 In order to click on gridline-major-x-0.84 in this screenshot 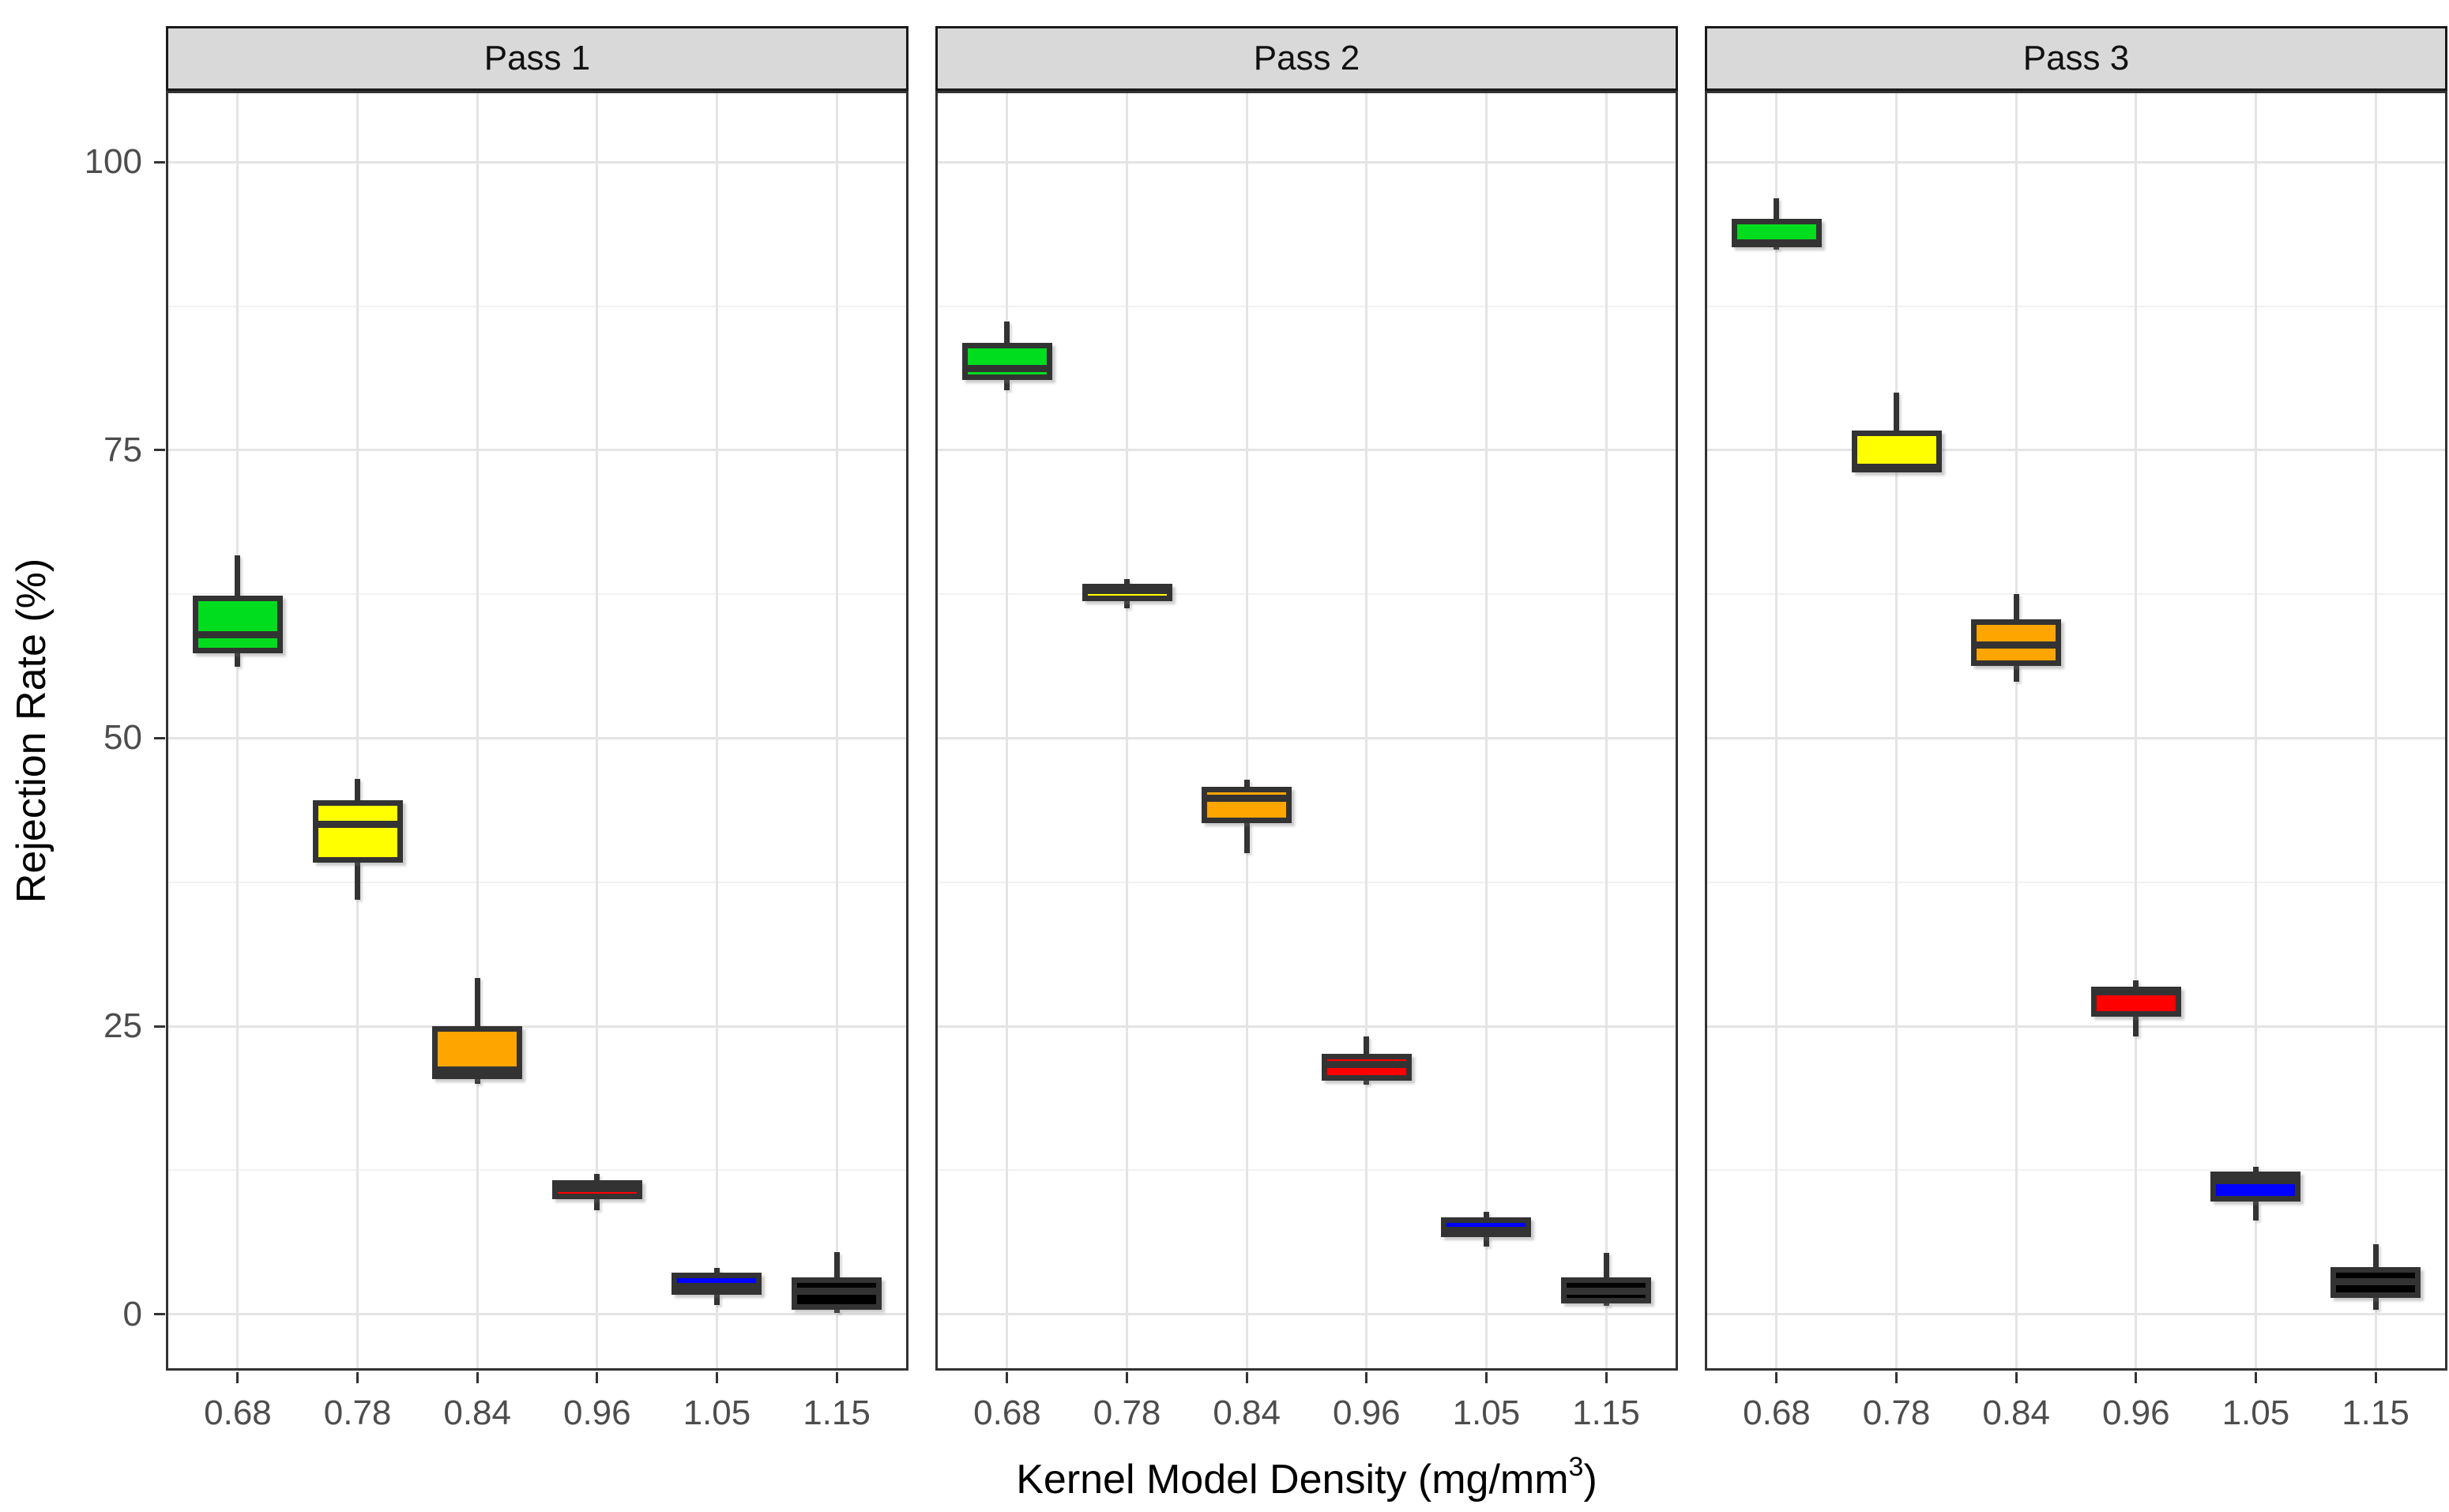, I will do `click(478, 731)`.